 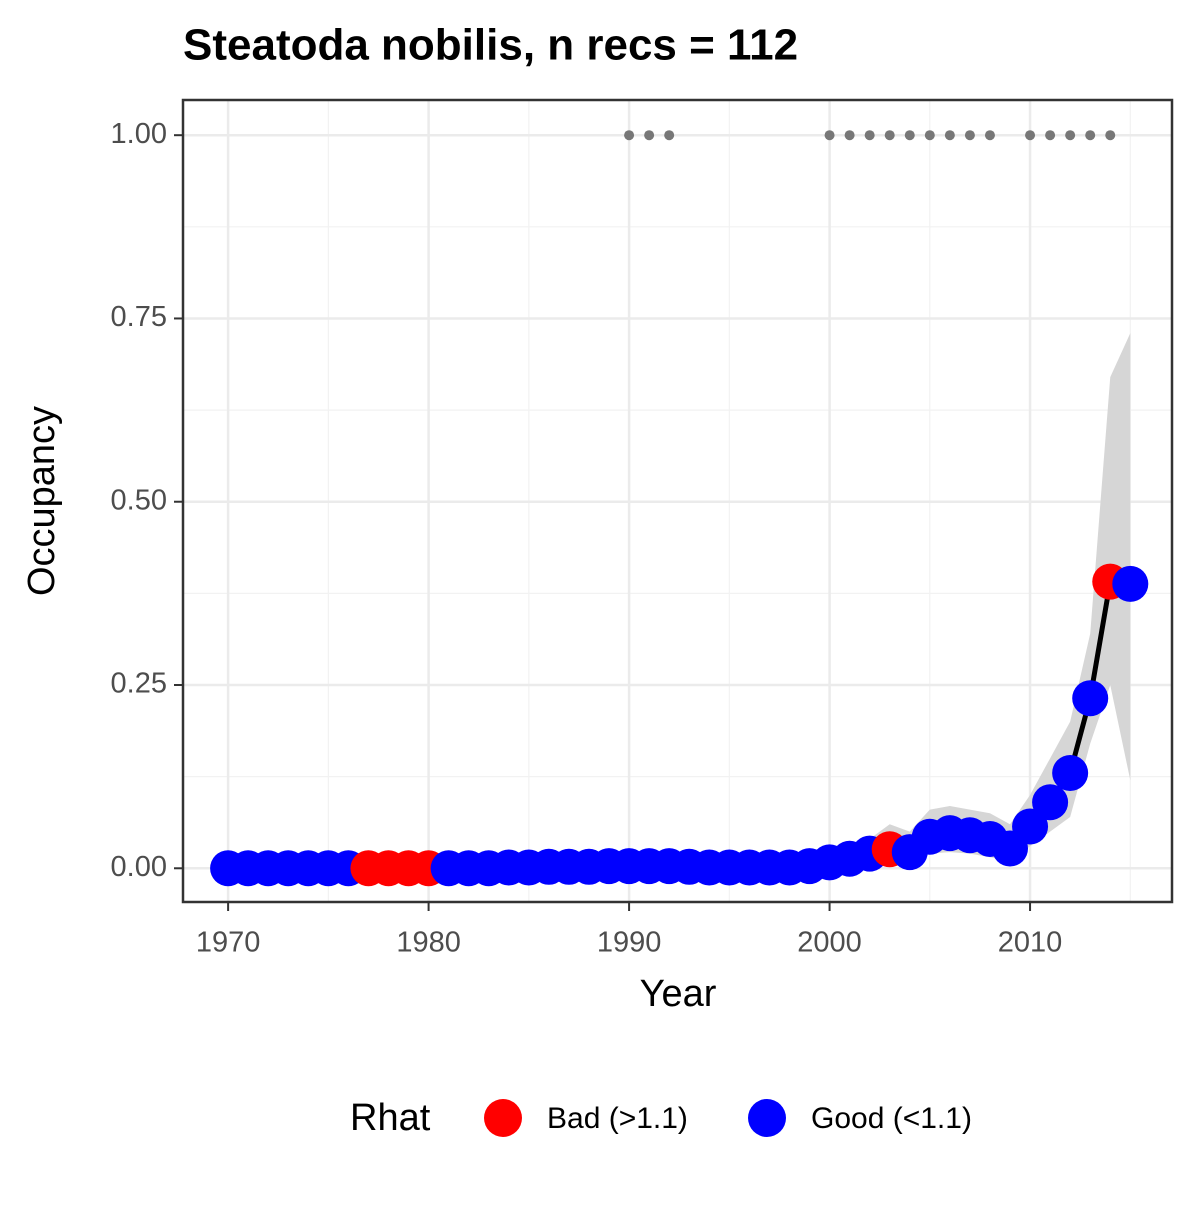 What do you see at coordinates (139, 867) in the screenshot?
I see `y-tick-label: 0.00` at bounding box center [139, 867].